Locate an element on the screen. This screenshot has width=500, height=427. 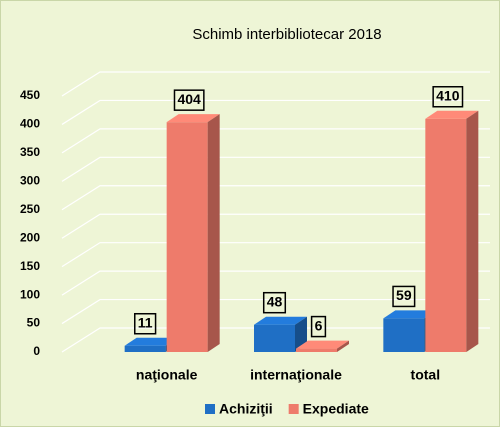
data-label: 404 is located at coordinates (189, 99).